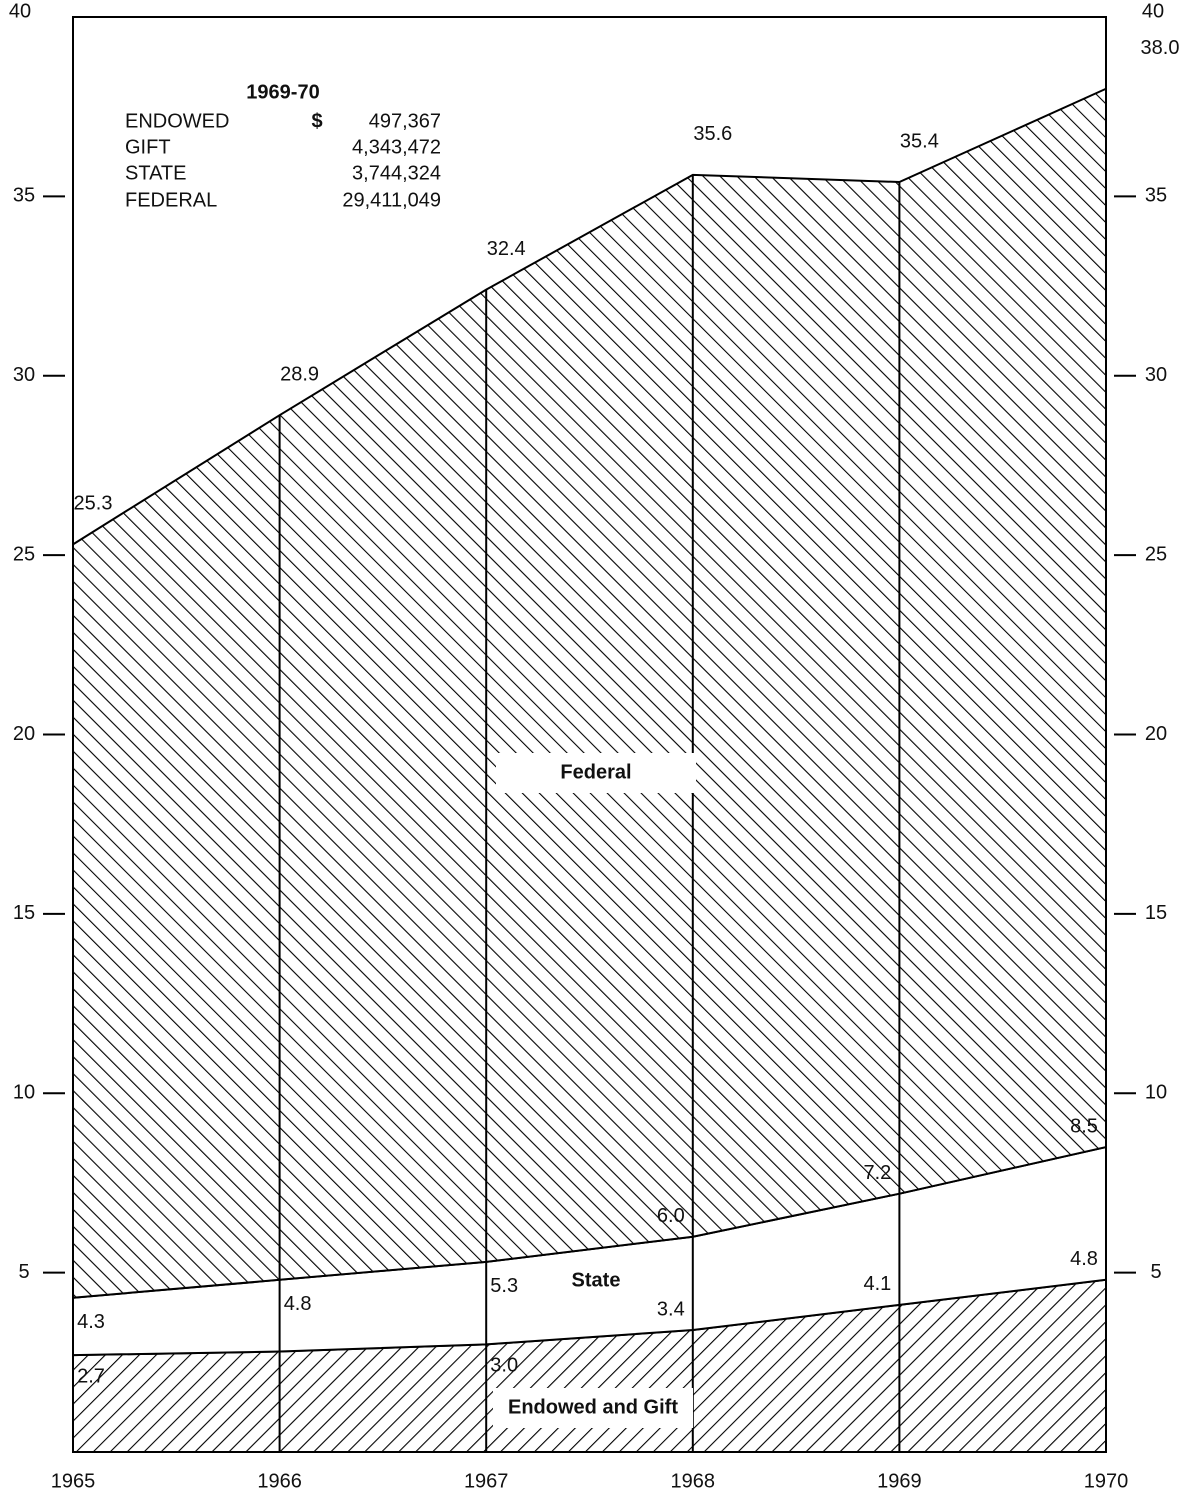 This screenshot has height=1499, width=1189. I want to click on inset-title: 1969-70, so click(282, 92).